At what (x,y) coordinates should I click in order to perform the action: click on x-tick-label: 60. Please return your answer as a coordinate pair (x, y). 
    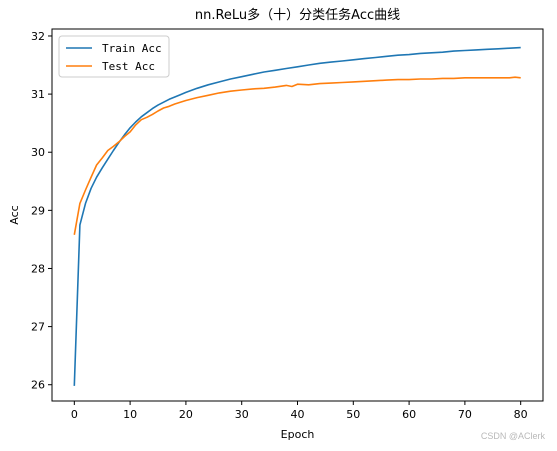
    Looking at the image, I should click on (409, 414).